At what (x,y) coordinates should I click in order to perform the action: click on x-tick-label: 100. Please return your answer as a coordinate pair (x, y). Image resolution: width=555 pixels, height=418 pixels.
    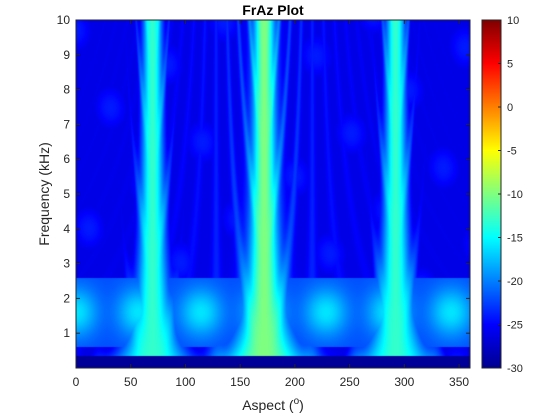
    Looking at the image, I should click on (185, 382).